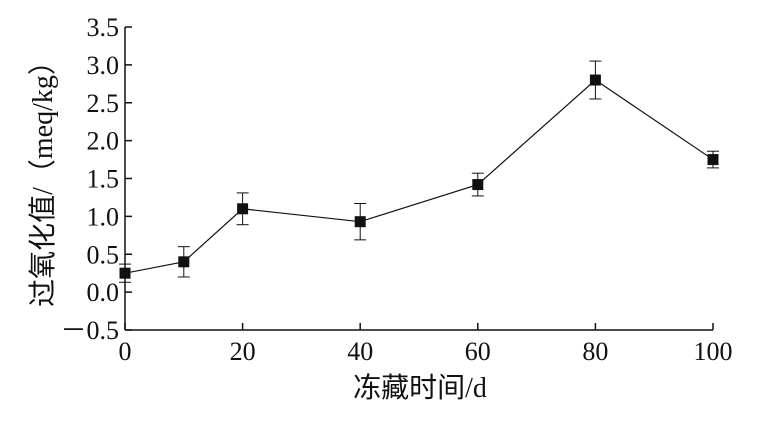  What do you see at coordinates (103, 141) in the screenshot?
I see `y-tick-label: 2.0` at bounding box center [103, 141].